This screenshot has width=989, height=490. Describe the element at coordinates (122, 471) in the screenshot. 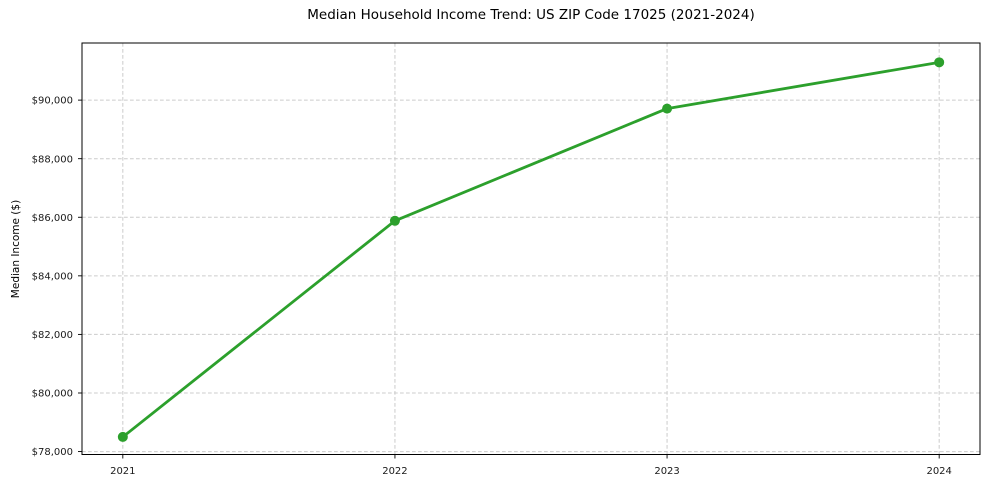

I see `x-tick-label: 2021` at that location.